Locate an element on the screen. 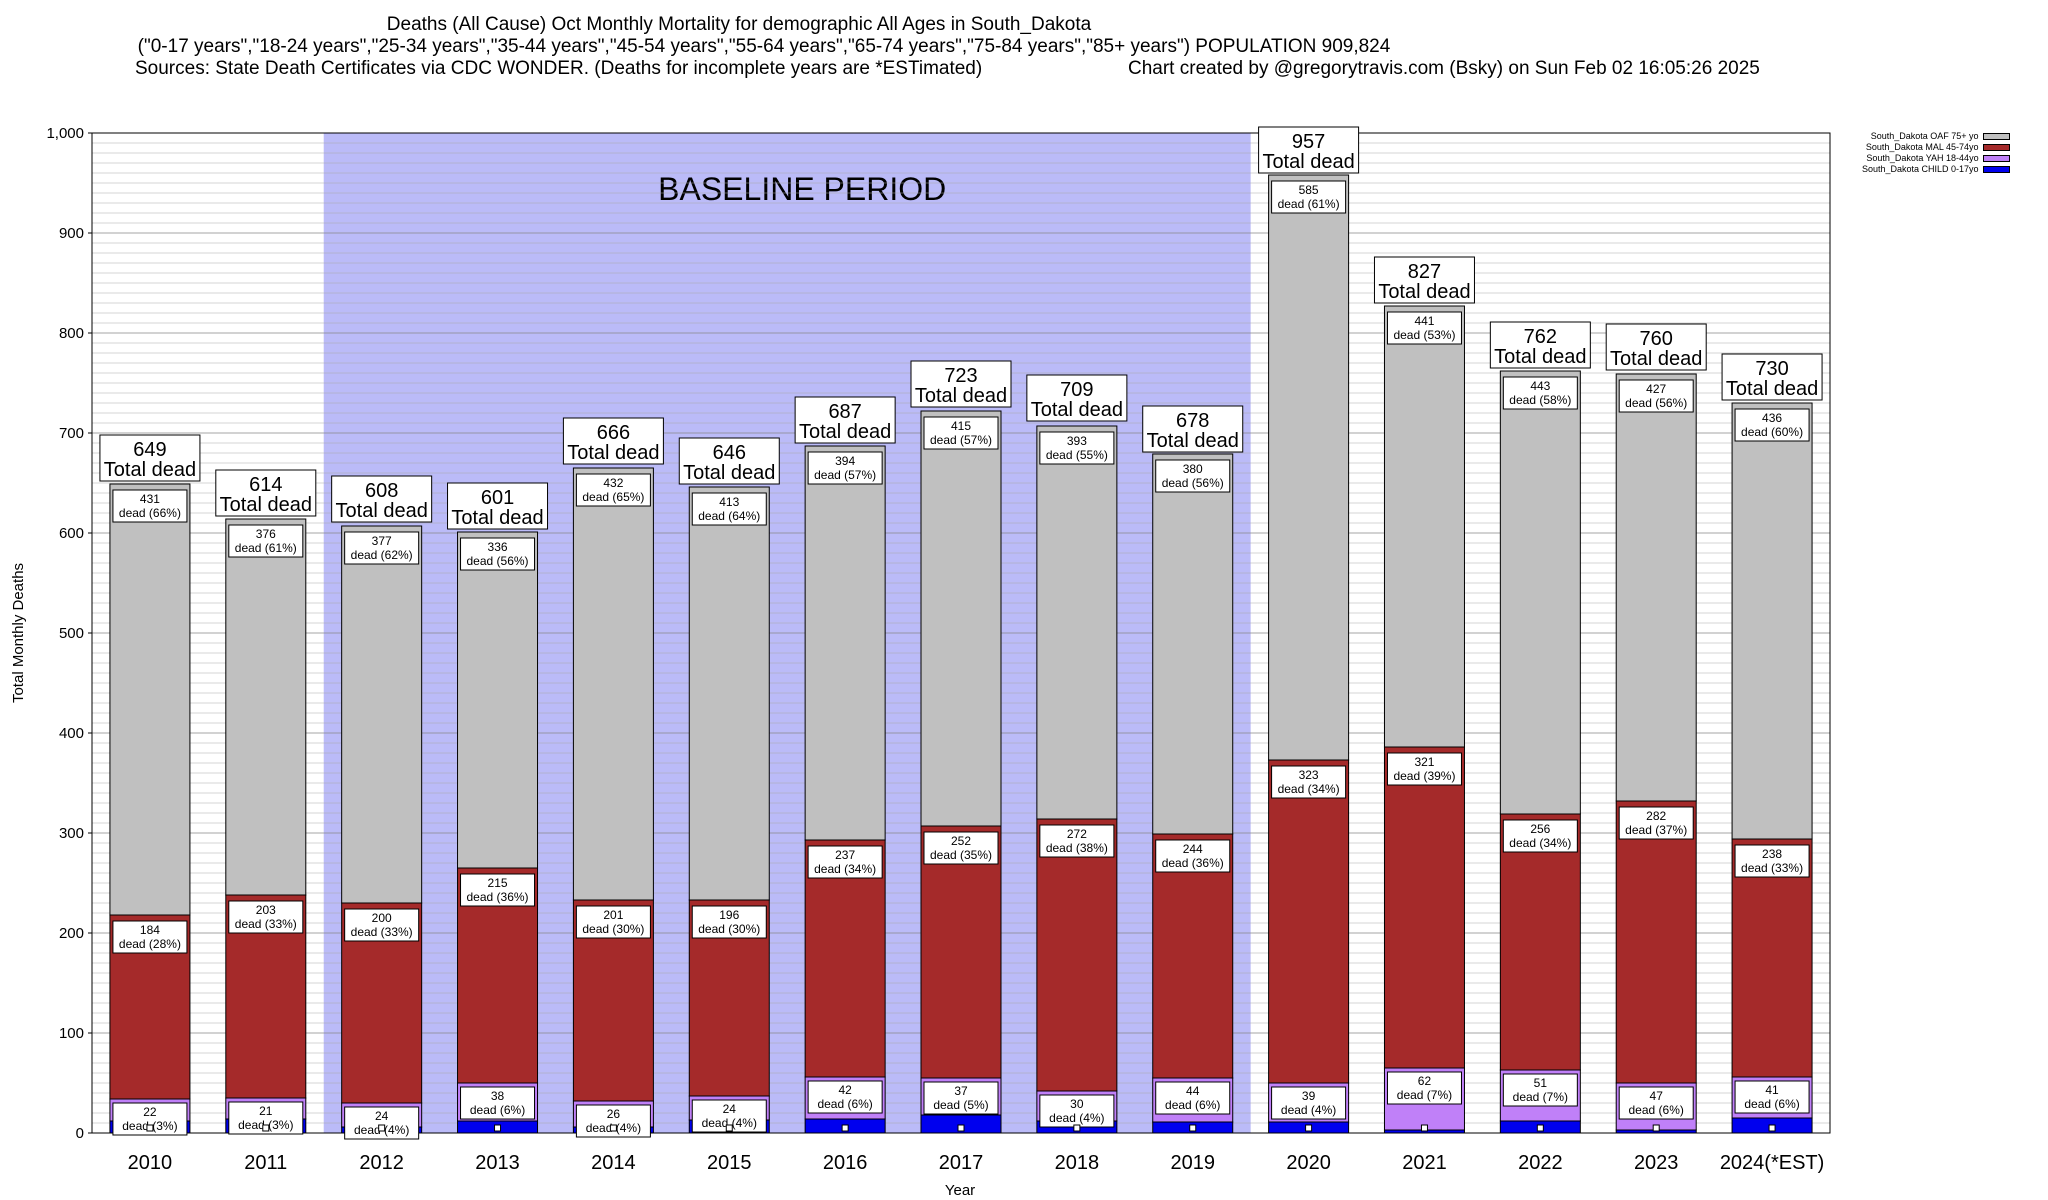 This screenshot has width=2048, height=1200. segment-percent-label: dead (64%) is located at coordinates (729, 516).